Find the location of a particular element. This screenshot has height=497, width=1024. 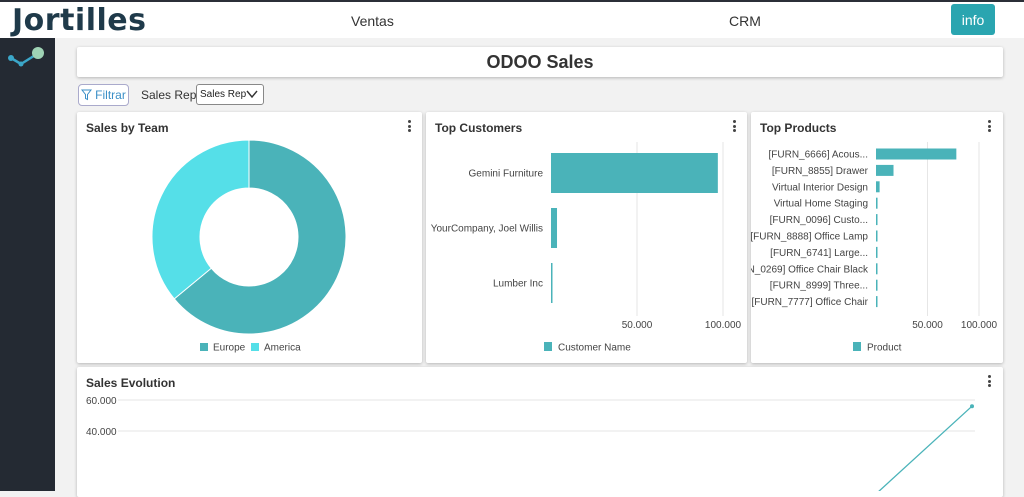

data-point is located at coordinates (972, 406).